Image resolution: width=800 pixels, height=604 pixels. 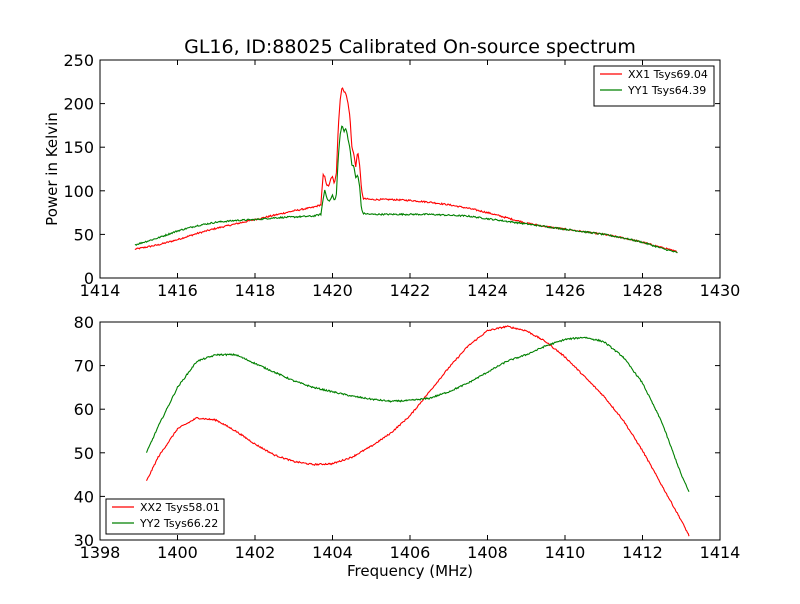 What do you see at coordinates (642, 290) in the screenshot?
I see `x-tick-label: 1428` at bounding box center [642, 290].